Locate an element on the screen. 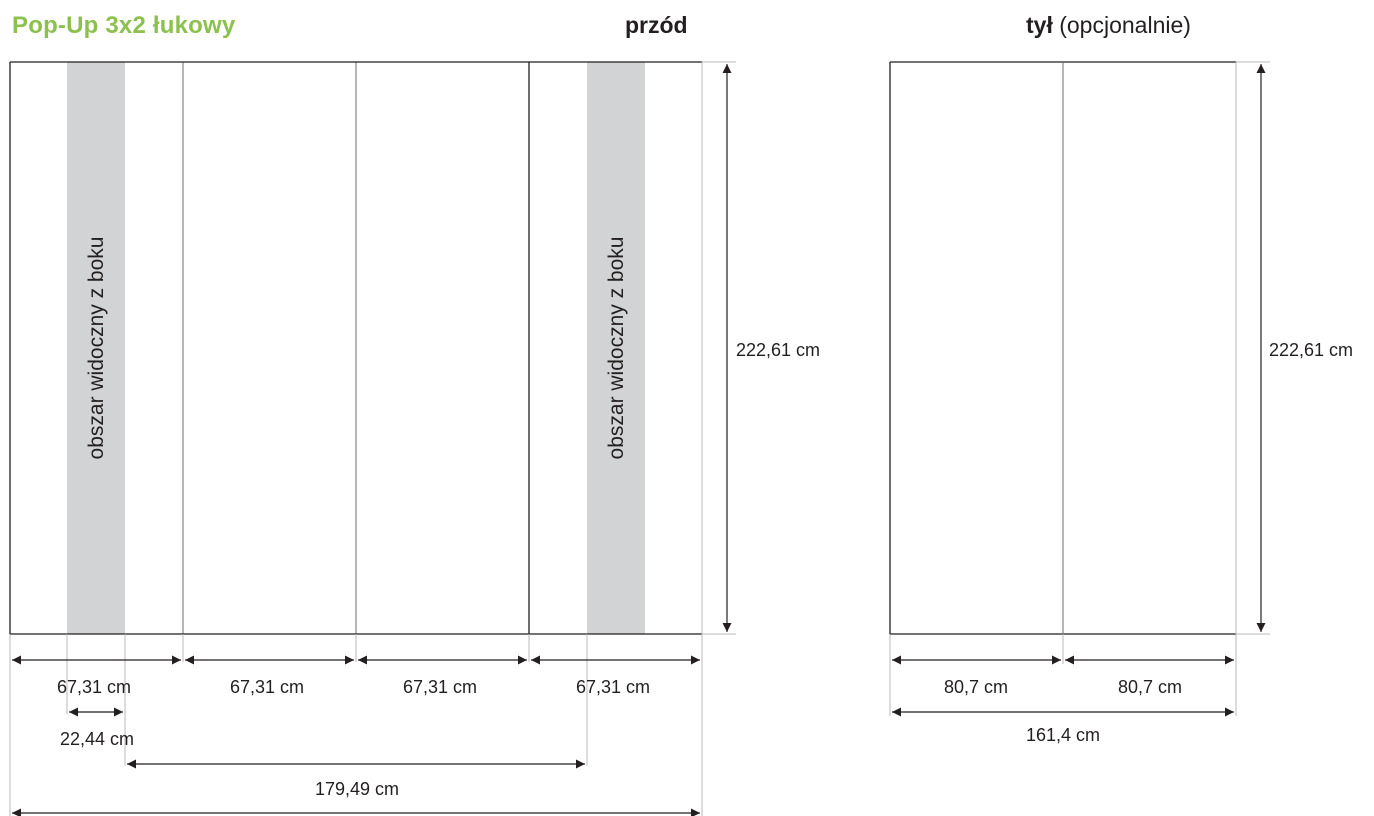 The width and height of the screenshot is (1374, 816). back-heading-note: (opcjonalnie) is located at coordinates (1125, 25).